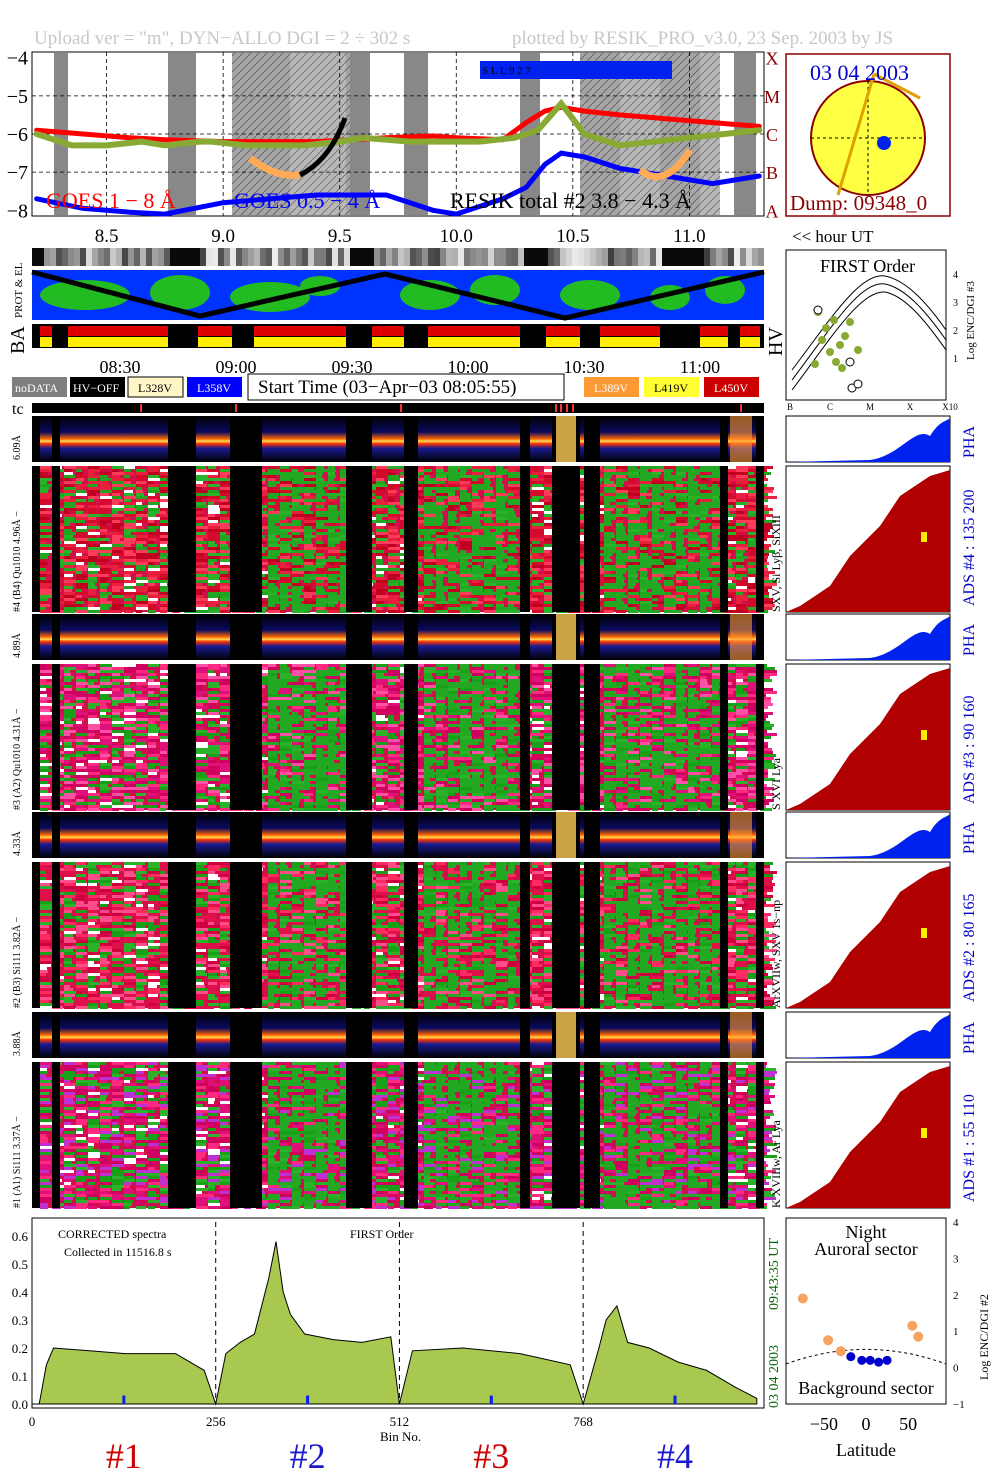  I want to click on goes-ytick-4: −8, so click(17, 211).